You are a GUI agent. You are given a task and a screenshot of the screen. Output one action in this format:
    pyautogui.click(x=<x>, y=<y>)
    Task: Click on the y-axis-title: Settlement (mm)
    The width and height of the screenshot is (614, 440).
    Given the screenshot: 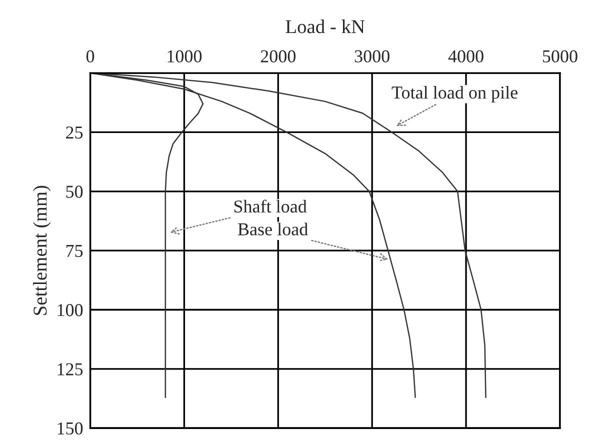 What is the action you would take?
    pyautogui.click(x=42, y=250)
    